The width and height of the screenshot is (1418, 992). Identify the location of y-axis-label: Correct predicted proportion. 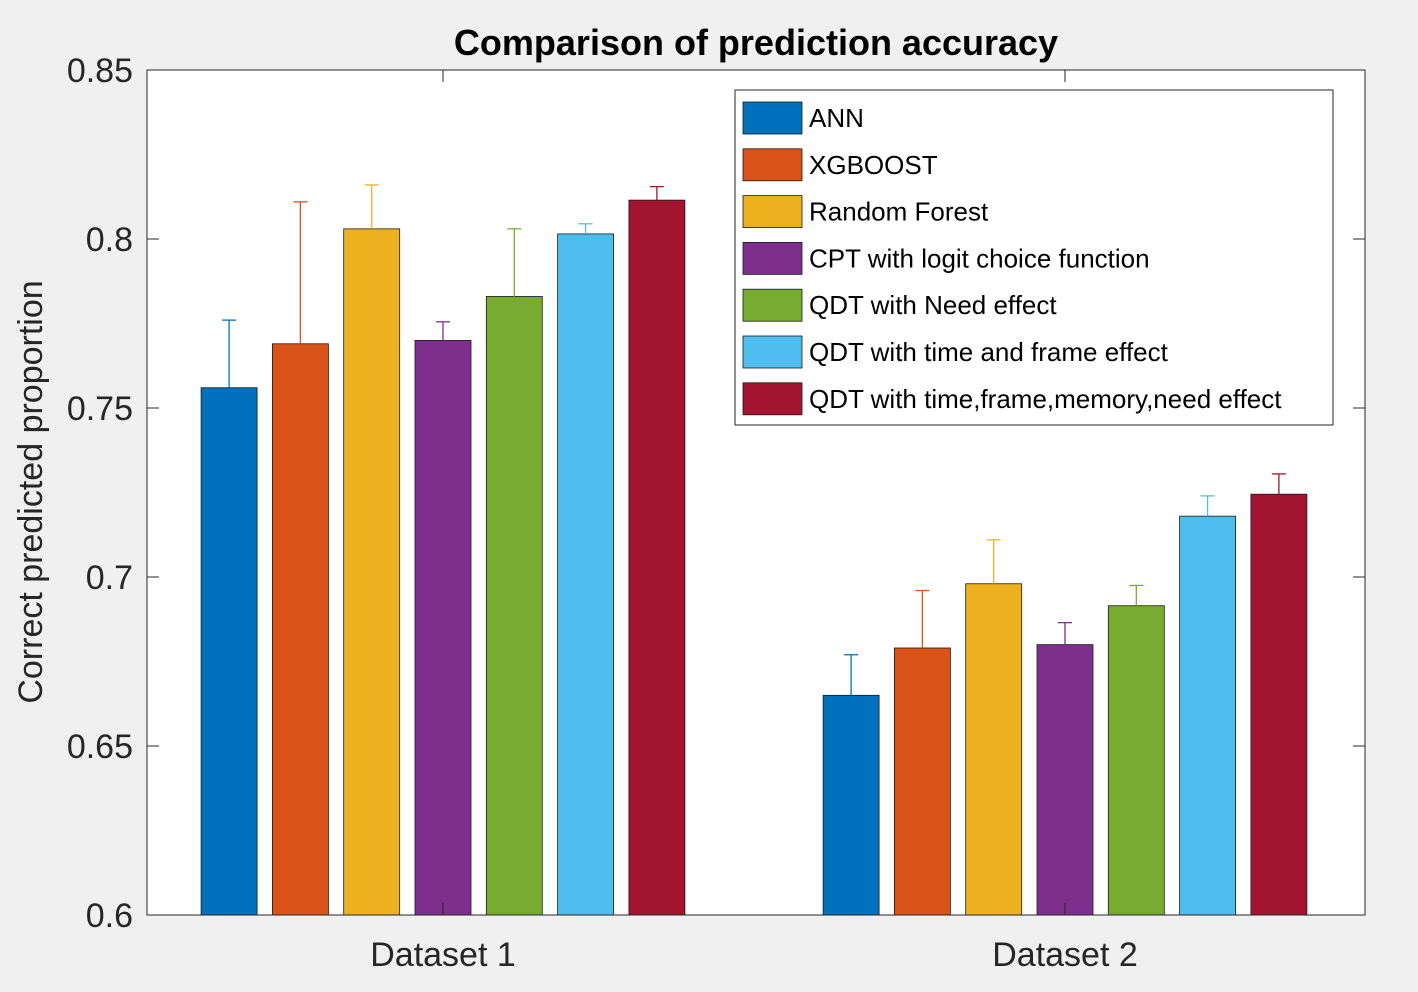
(31, 491).